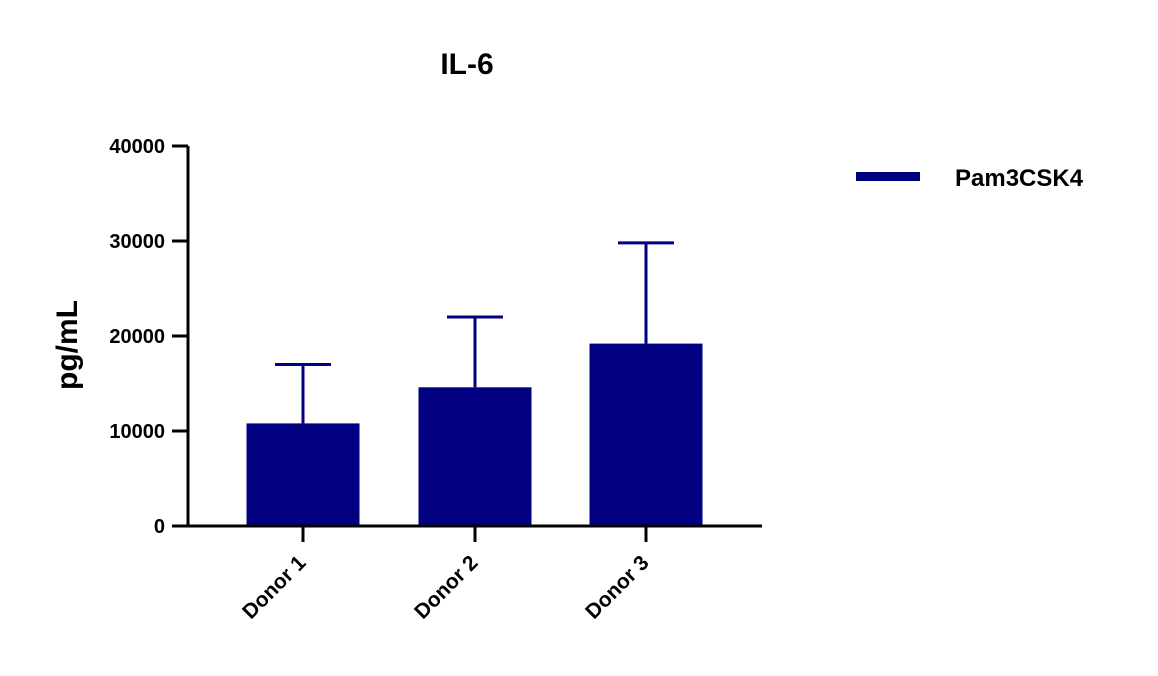 This screenshot has height=676, width=1158. I want to click on x-tick-label: Donor 2, so click(446, 587).